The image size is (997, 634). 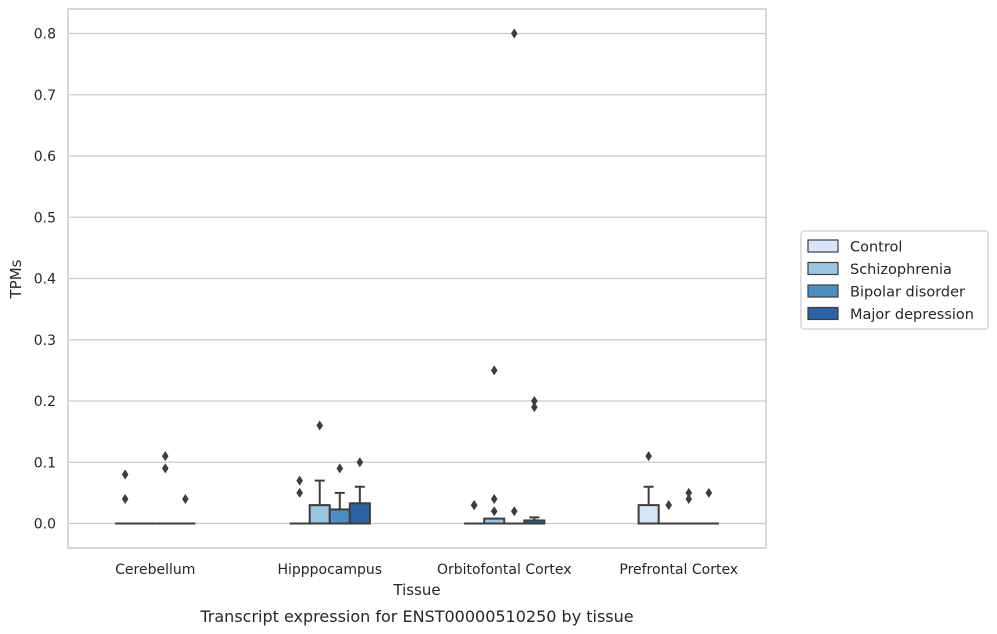 I want to click on y-tick-label: 0.4, so click(x=45, y=280).